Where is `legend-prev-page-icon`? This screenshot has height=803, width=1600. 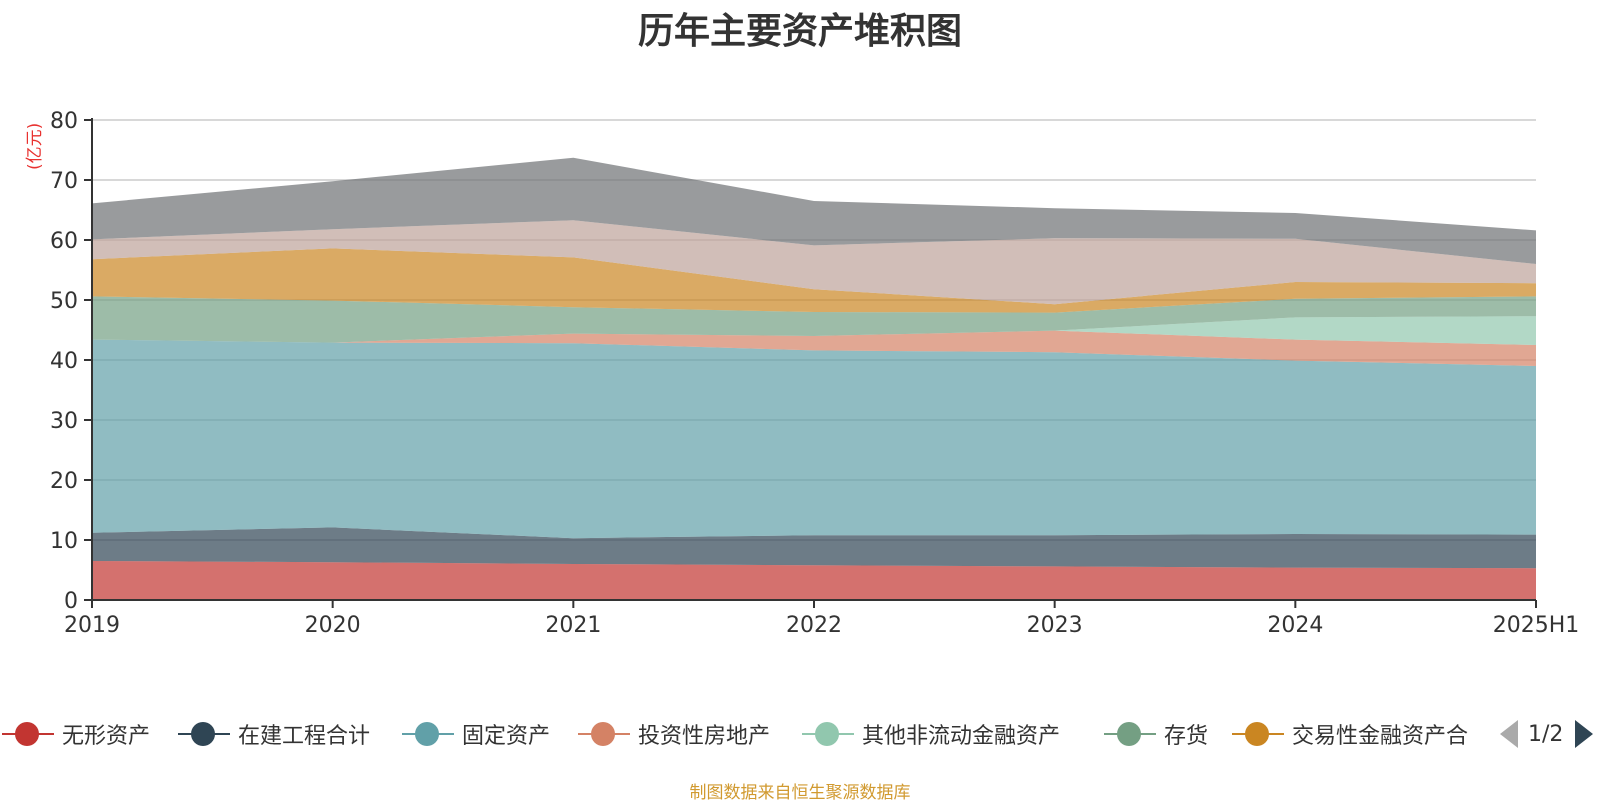 legend-prev-page-icon is located at coordinates (1509, 734).